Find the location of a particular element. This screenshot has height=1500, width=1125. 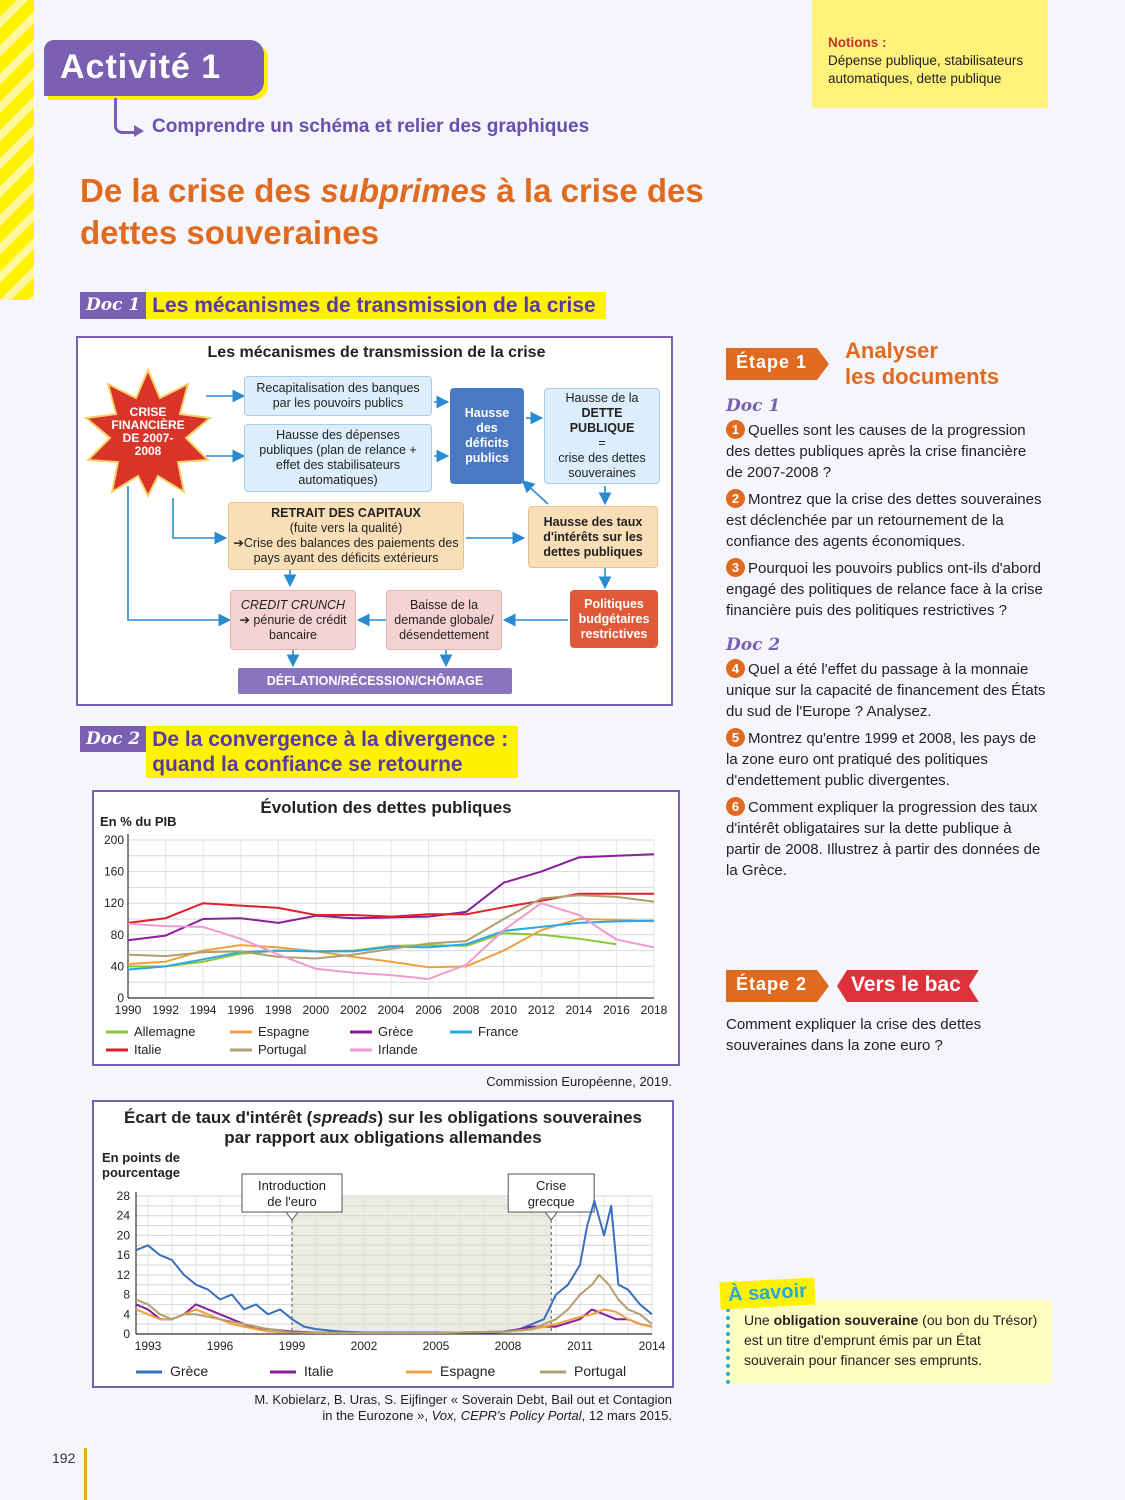

crisis-label: CRISE FINANCIÈRE DE 2007-2008 is located at coordinates (148, 431).